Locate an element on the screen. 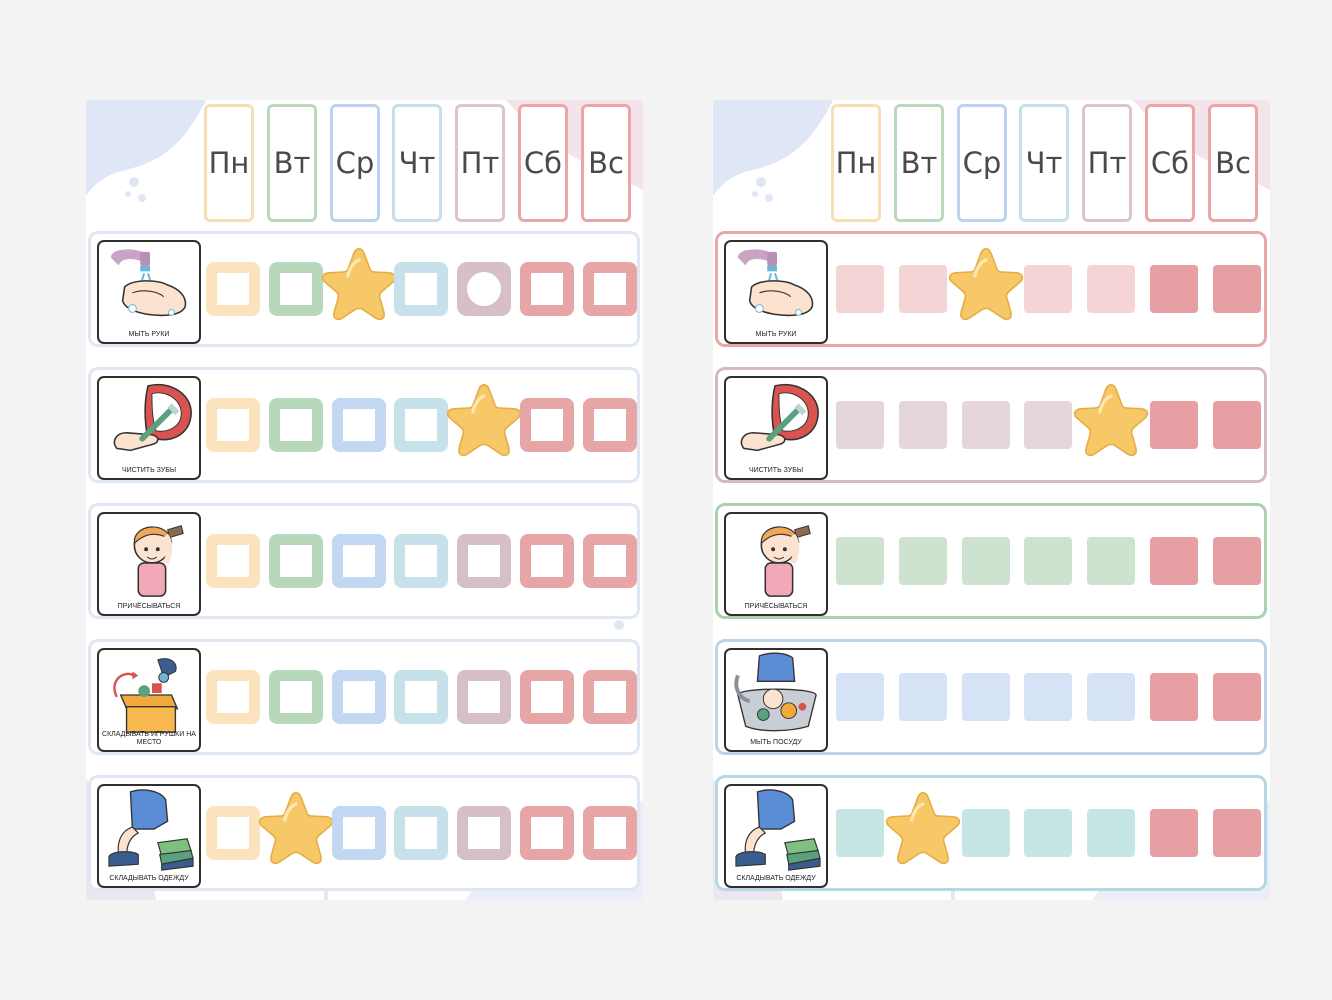 The width and height of the screenshot is (1332, 1000). task-card: мыть руки is located at coordinates (776, 292).